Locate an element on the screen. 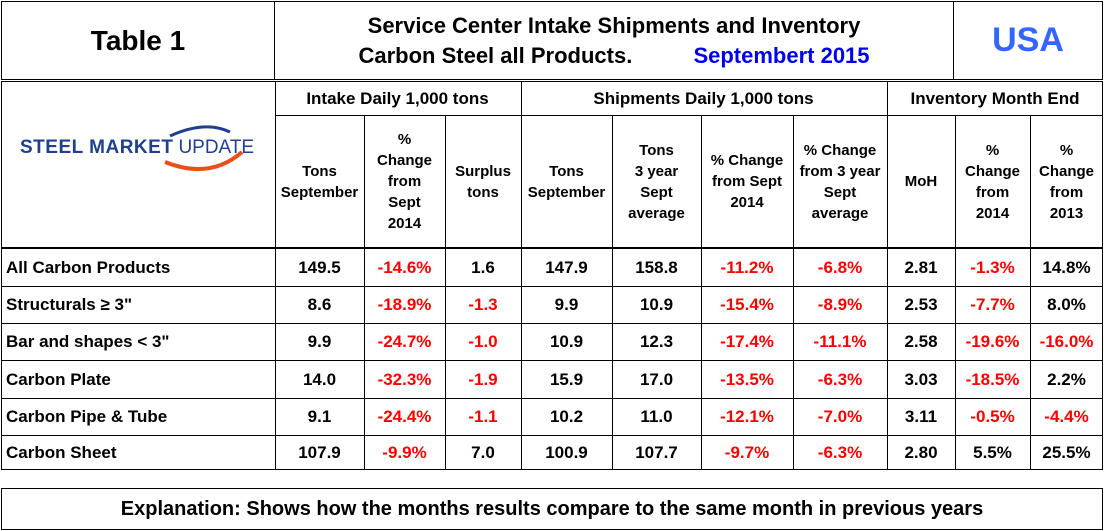 Image resolution: width=1104 pixels, height=531 pixels. country-box is located at coordinates (1028, 40).